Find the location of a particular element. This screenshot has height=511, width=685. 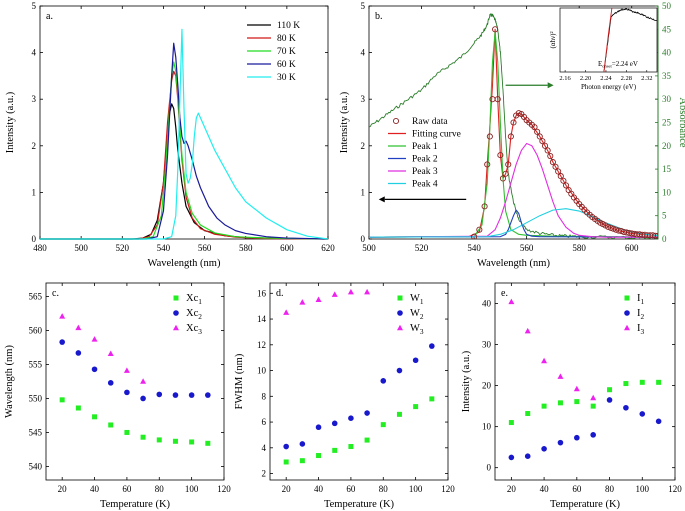

series-line is located at coordinates (513, 223).